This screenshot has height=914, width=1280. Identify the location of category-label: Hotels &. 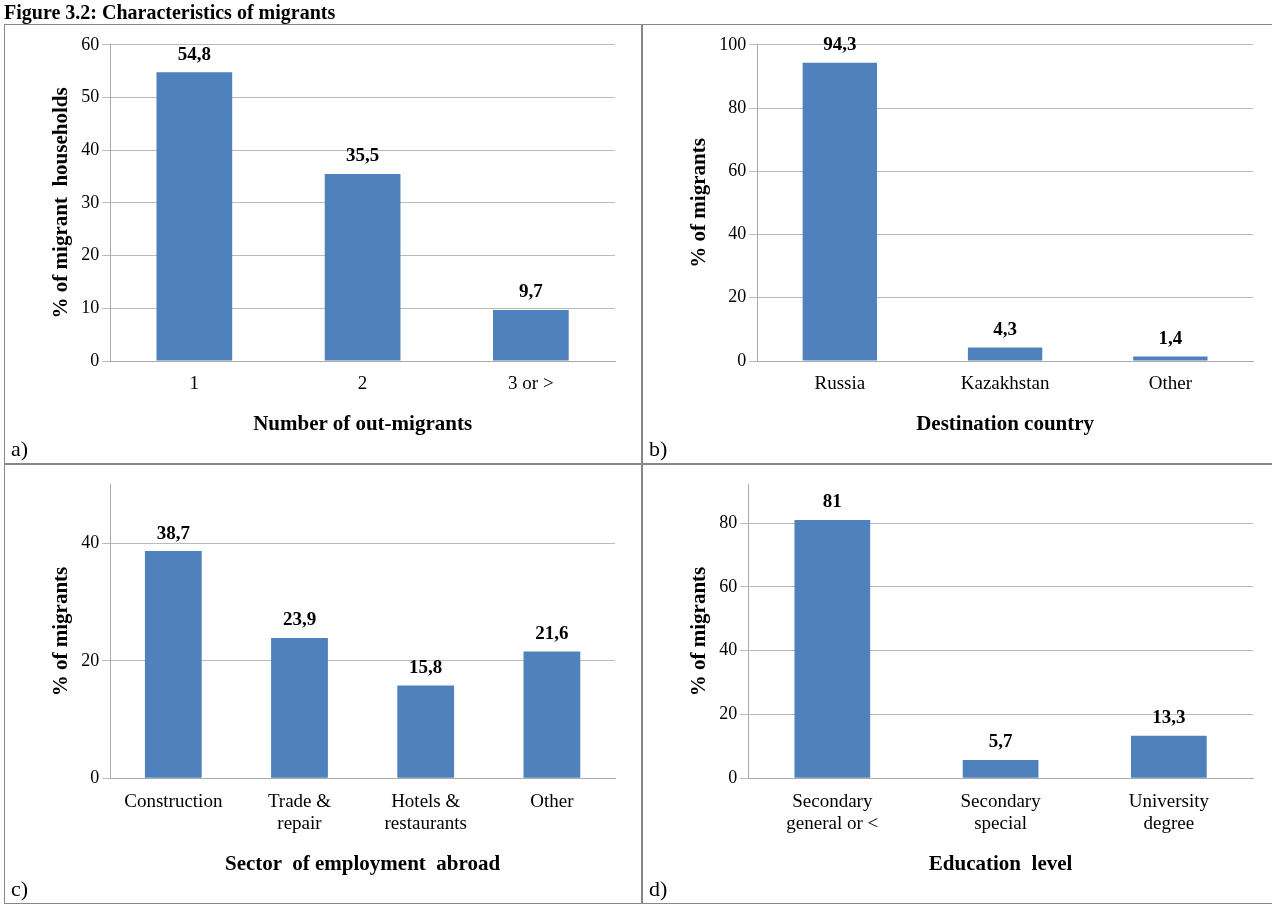
(426, 800).